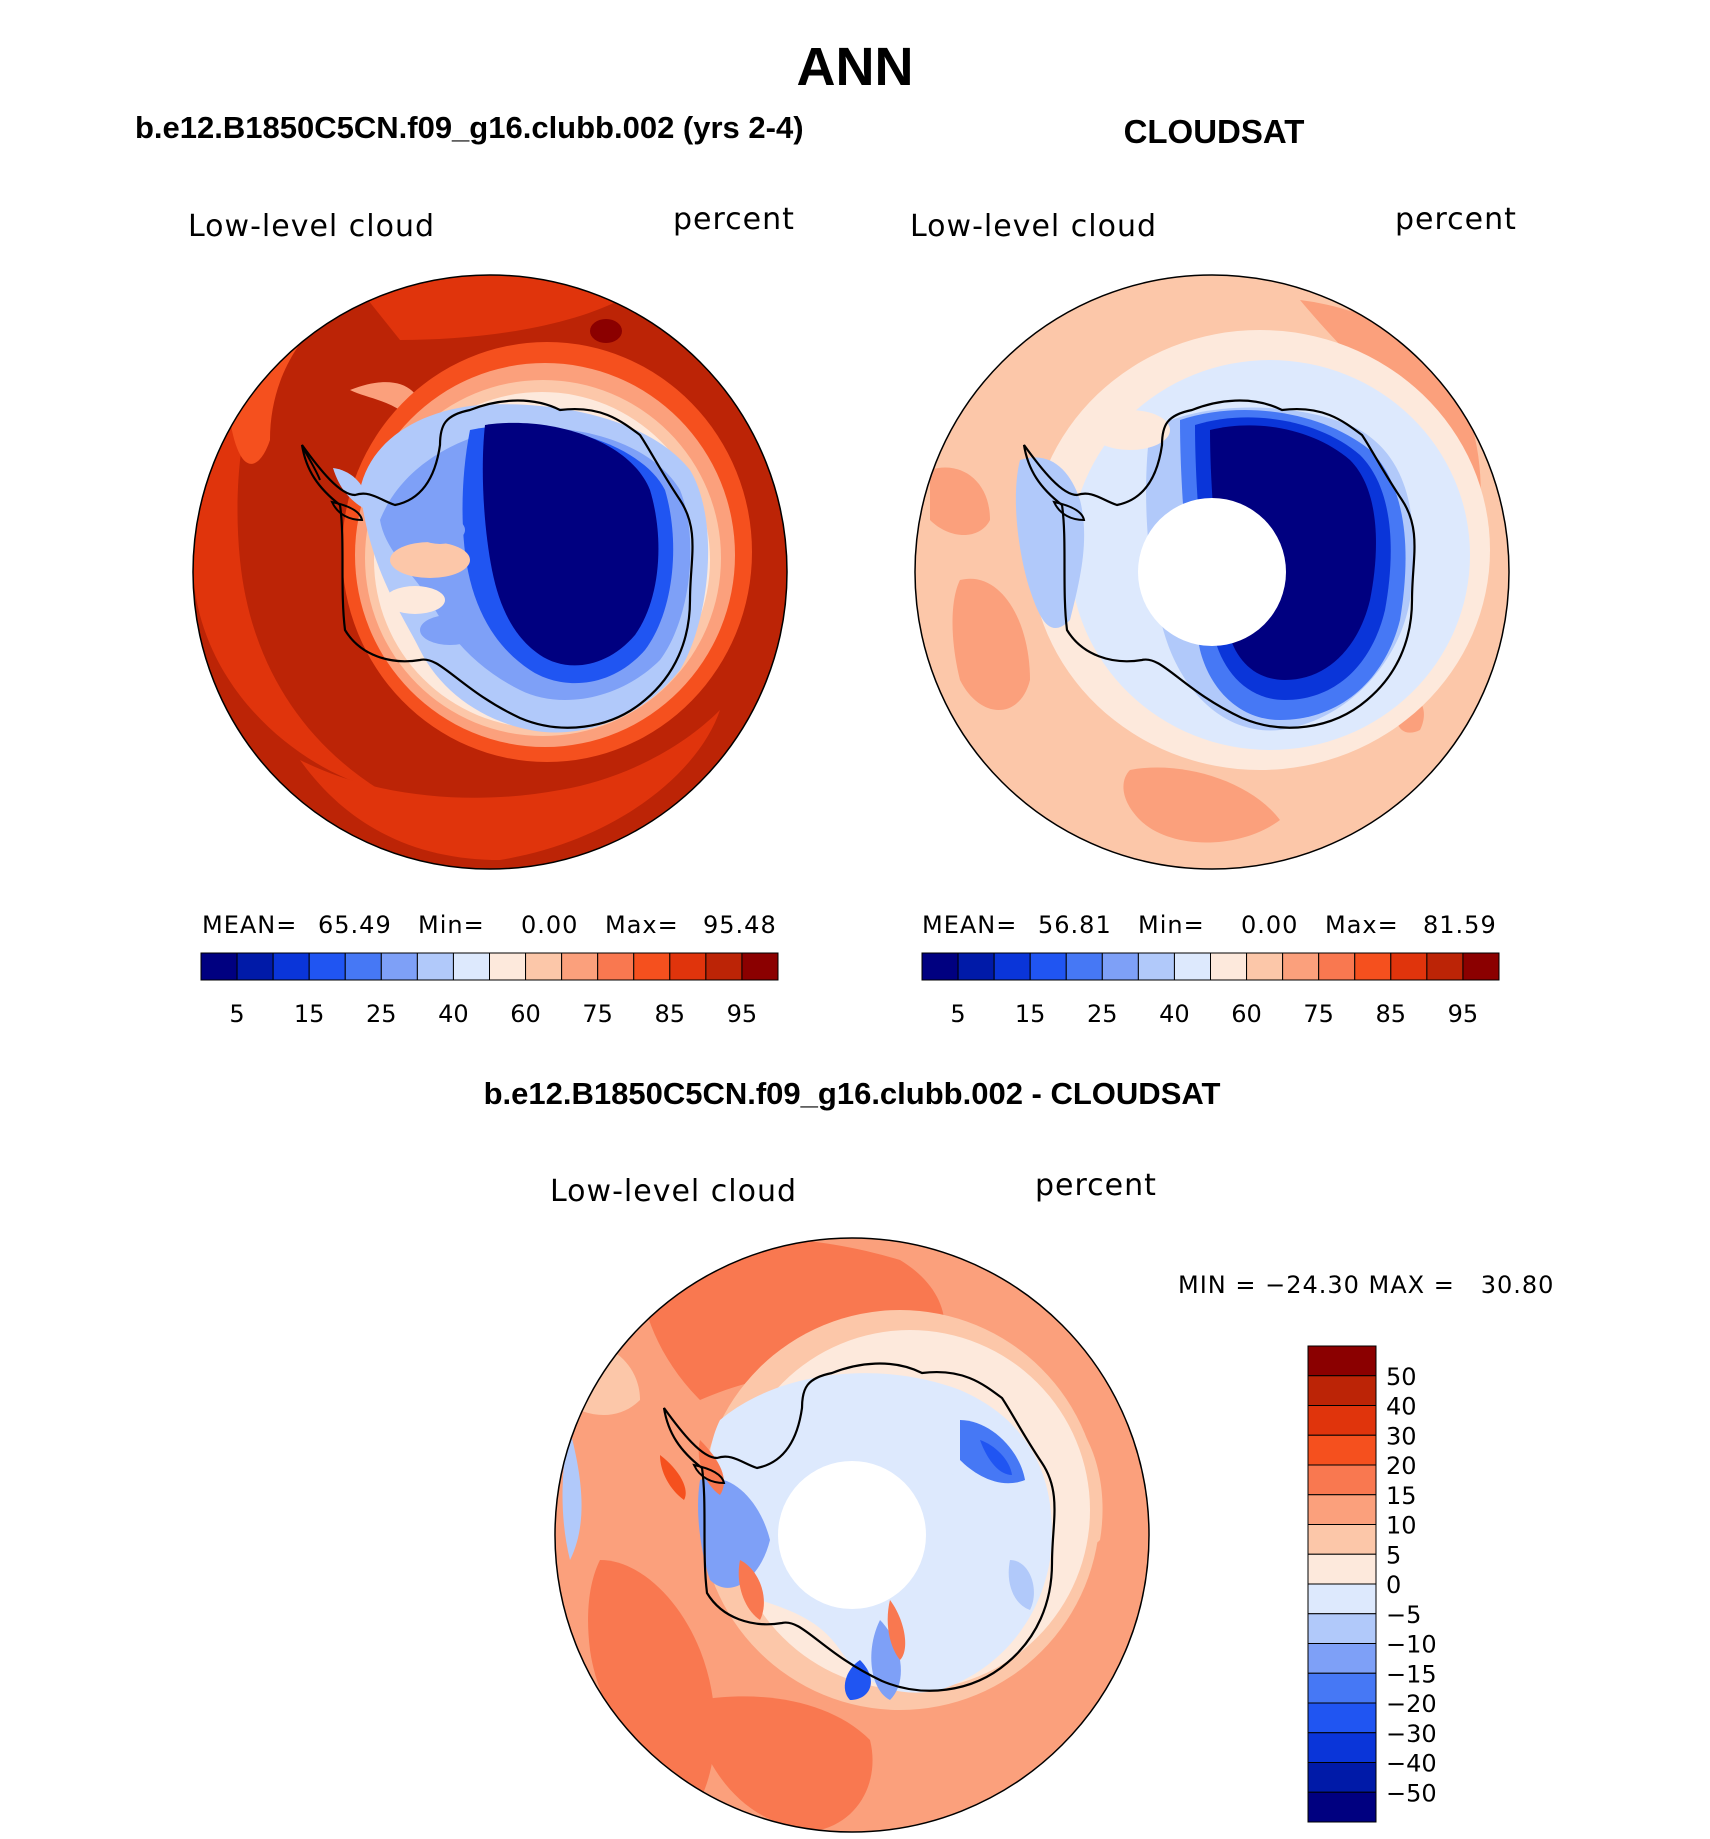 The height and width of the screenshot is (1839, 1710). What do you see at coordinates (1318, 1014) in the screenshot?
I see `panel2-colorbar-tick-label: 75` at bounding box center [1318, 1014].